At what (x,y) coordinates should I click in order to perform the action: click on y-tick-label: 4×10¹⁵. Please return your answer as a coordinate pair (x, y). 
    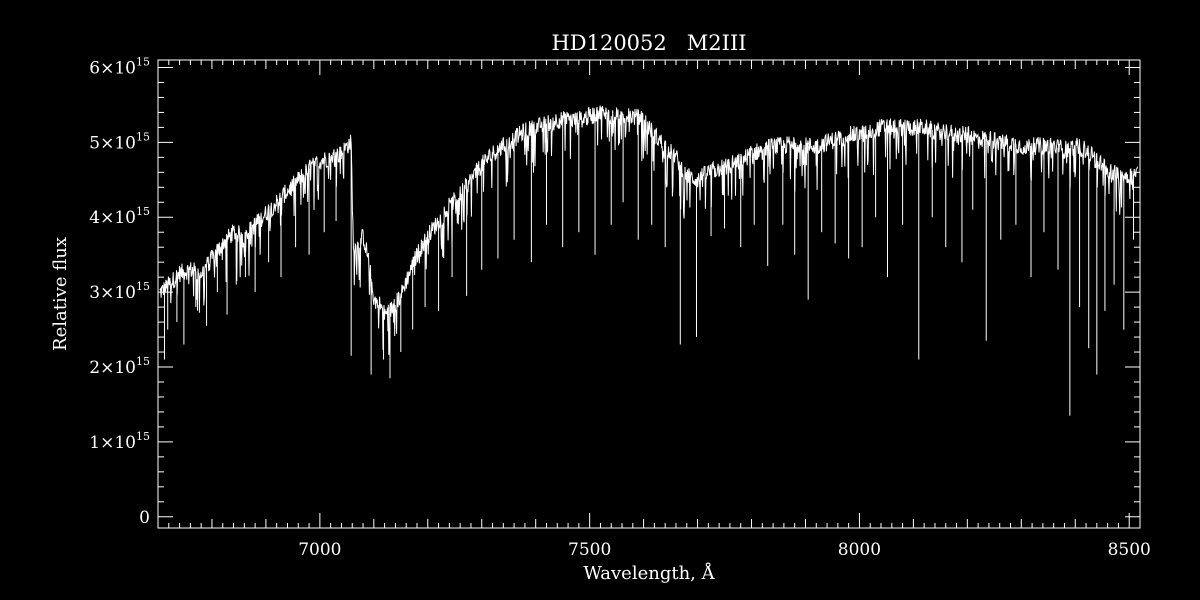
    Looking at the image, I should click on (119, 216).